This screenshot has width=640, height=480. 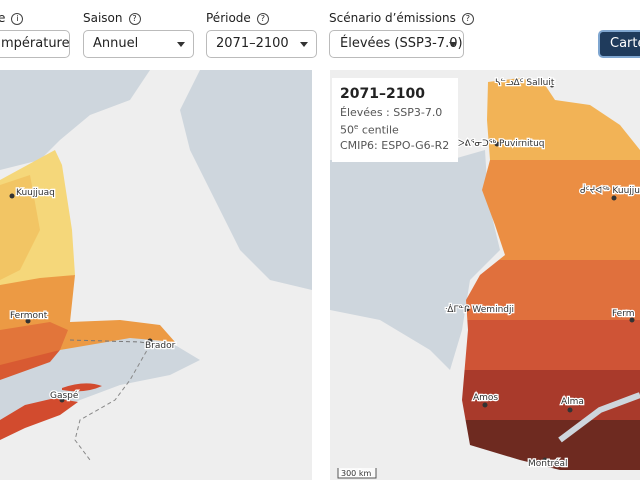 What do you see at coordinates (572, 402) in the screenshot?
I see `place-label: Alma` at bounding box center [572, 402].